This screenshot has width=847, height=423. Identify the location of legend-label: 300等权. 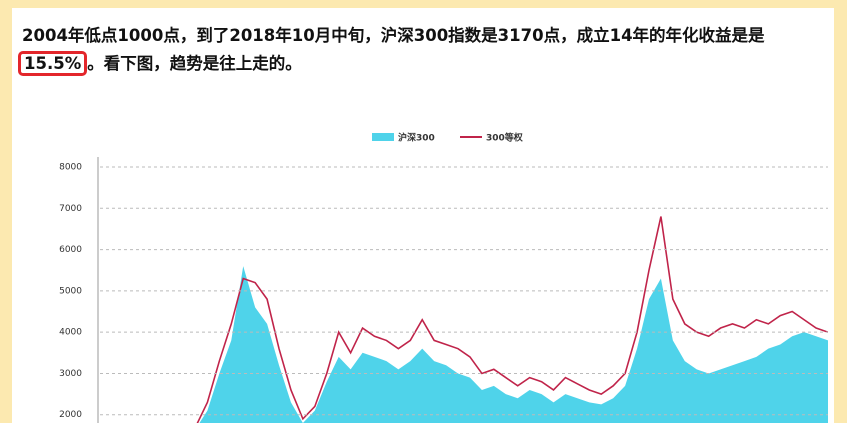
(505, 138).